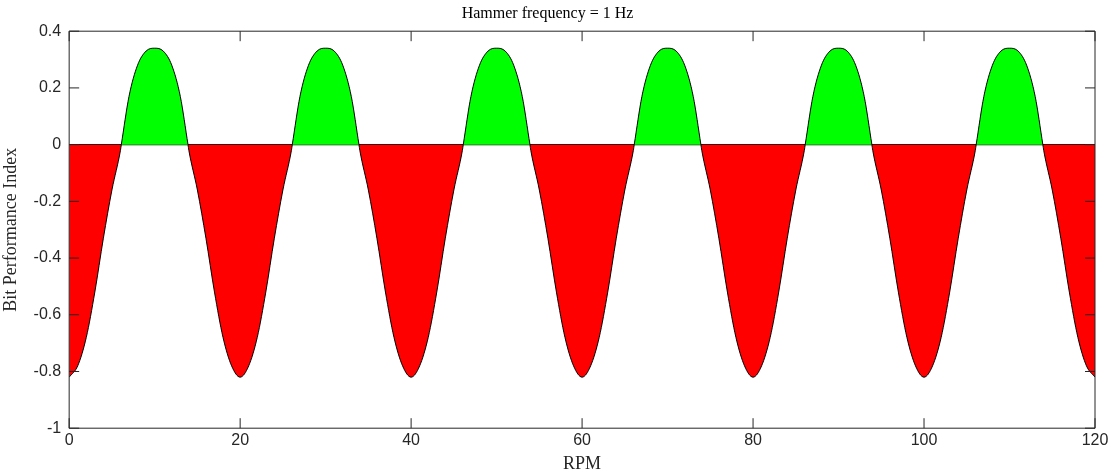 The image size is (1115, 475). What do you see at coordinates (547, 12) in the screenshot?
I see `chart-title: Hammer frequency = 1 Hz` at bounding box center [547, 12].